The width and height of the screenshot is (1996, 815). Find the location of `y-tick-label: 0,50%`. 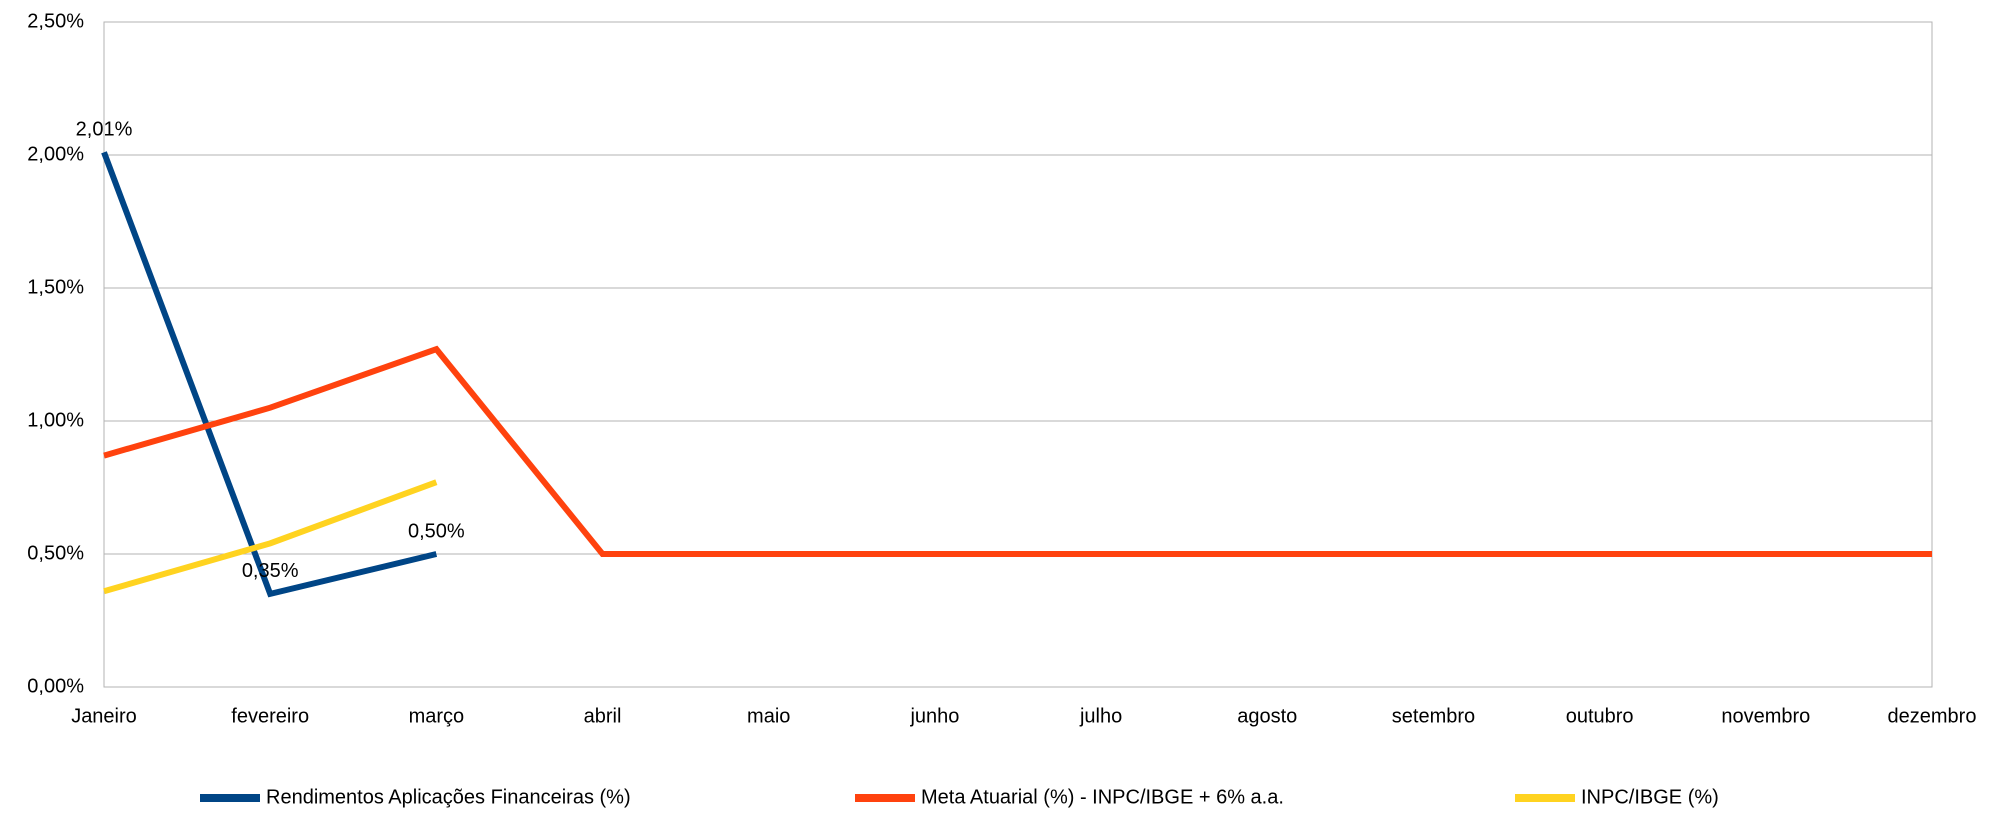

y-tick-label: 0,50% is located at coordinates (55, 553).